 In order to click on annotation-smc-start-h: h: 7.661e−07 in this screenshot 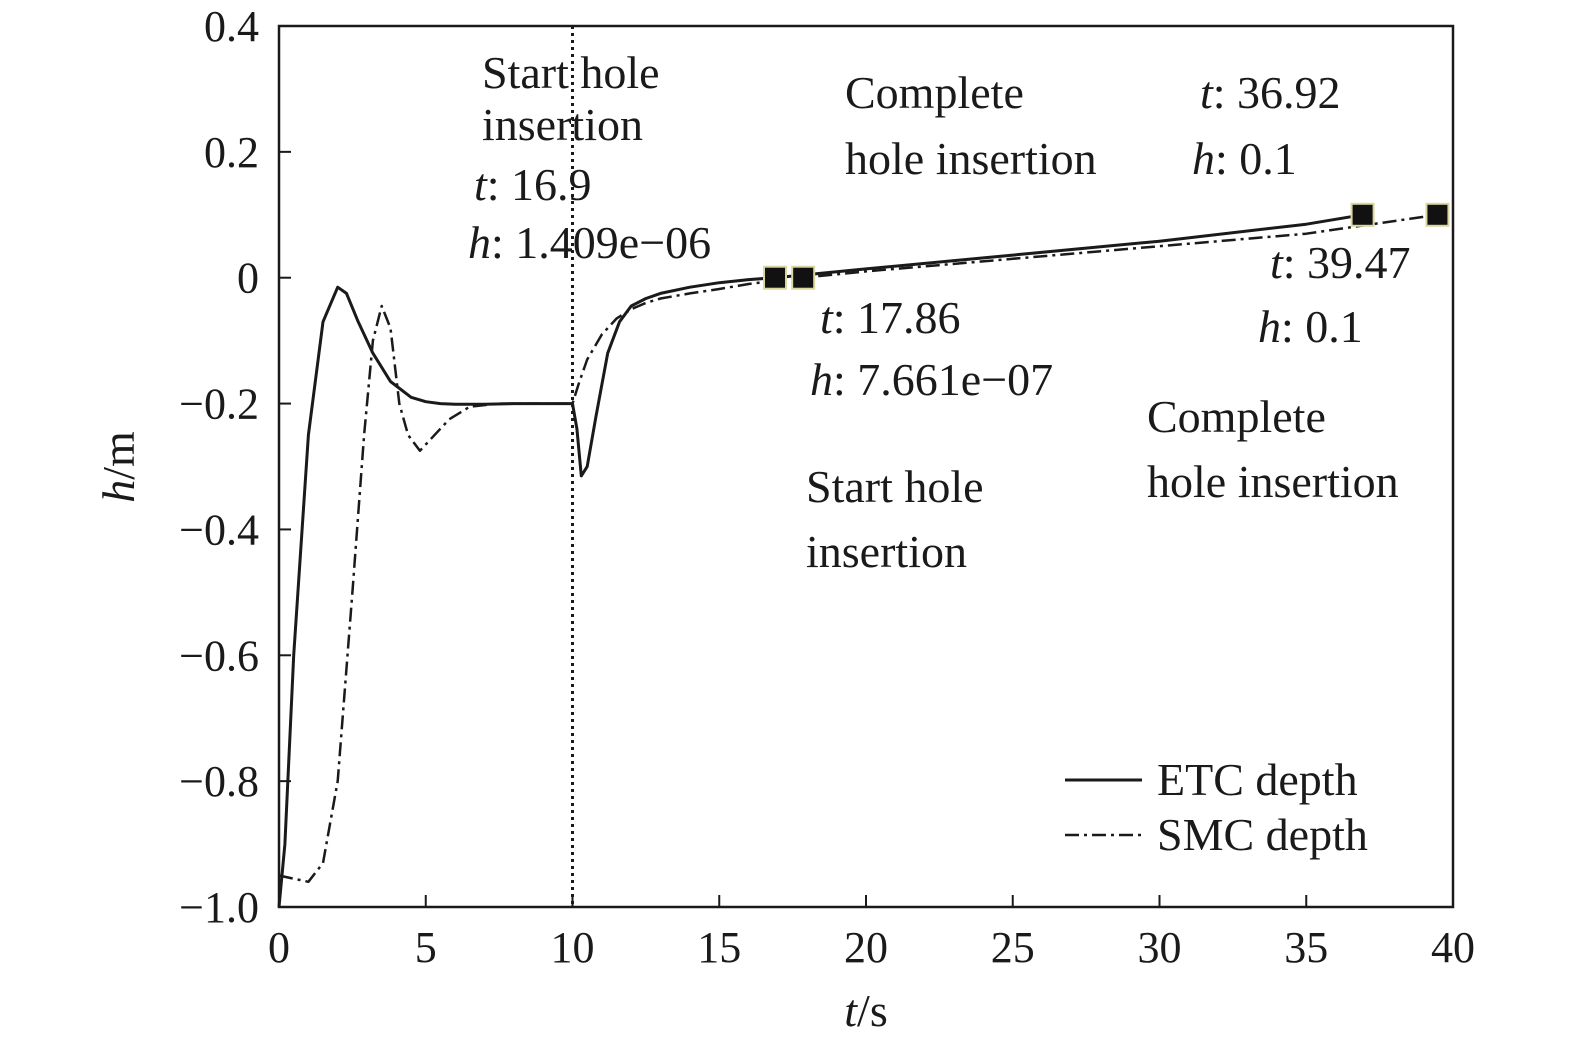, I will do `click(931, 379)`.